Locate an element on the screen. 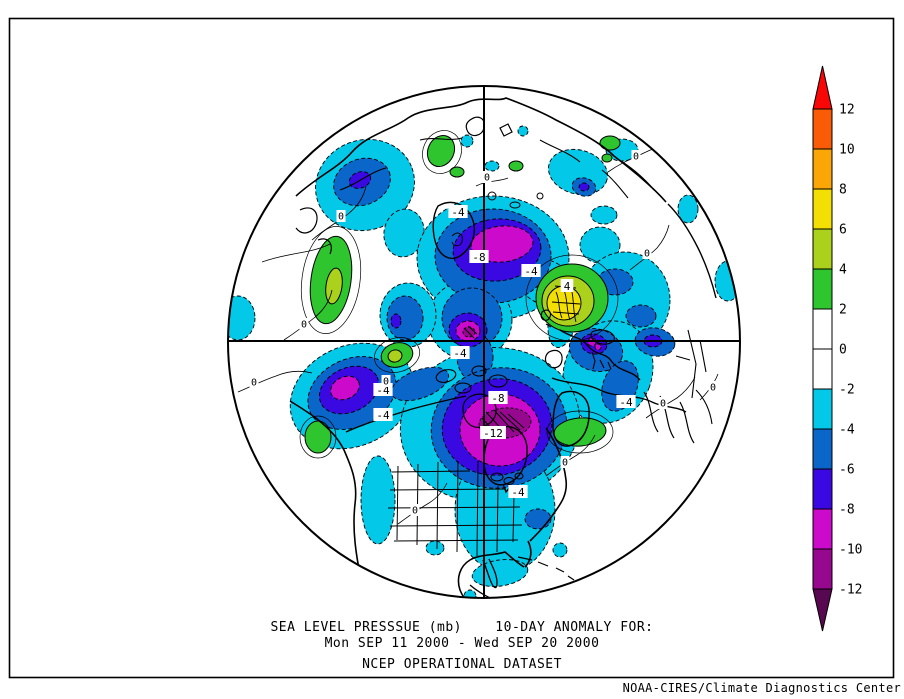 The image size is (904, 699). credit-text: NOAA-CIRES/Climate Diagnostics Center is located at coordinates (761, 688).